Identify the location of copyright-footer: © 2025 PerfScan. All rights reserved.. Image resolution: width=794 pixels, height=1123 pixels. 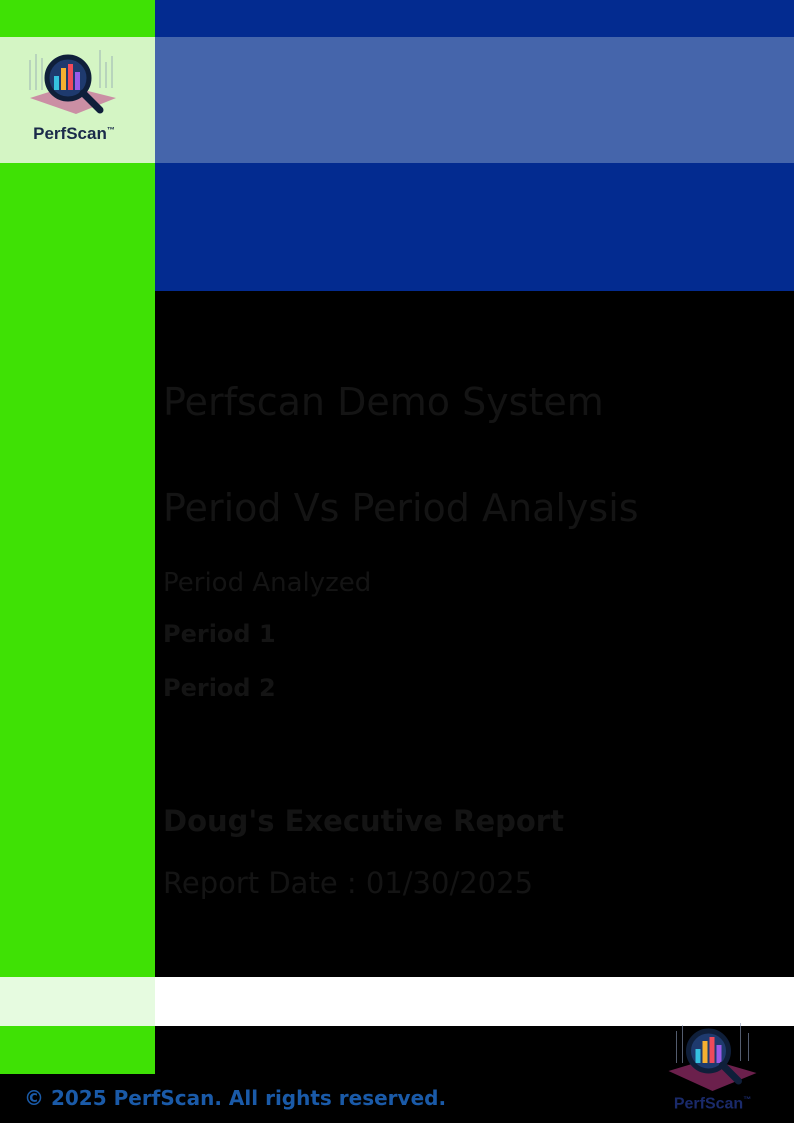
(235, 1098).